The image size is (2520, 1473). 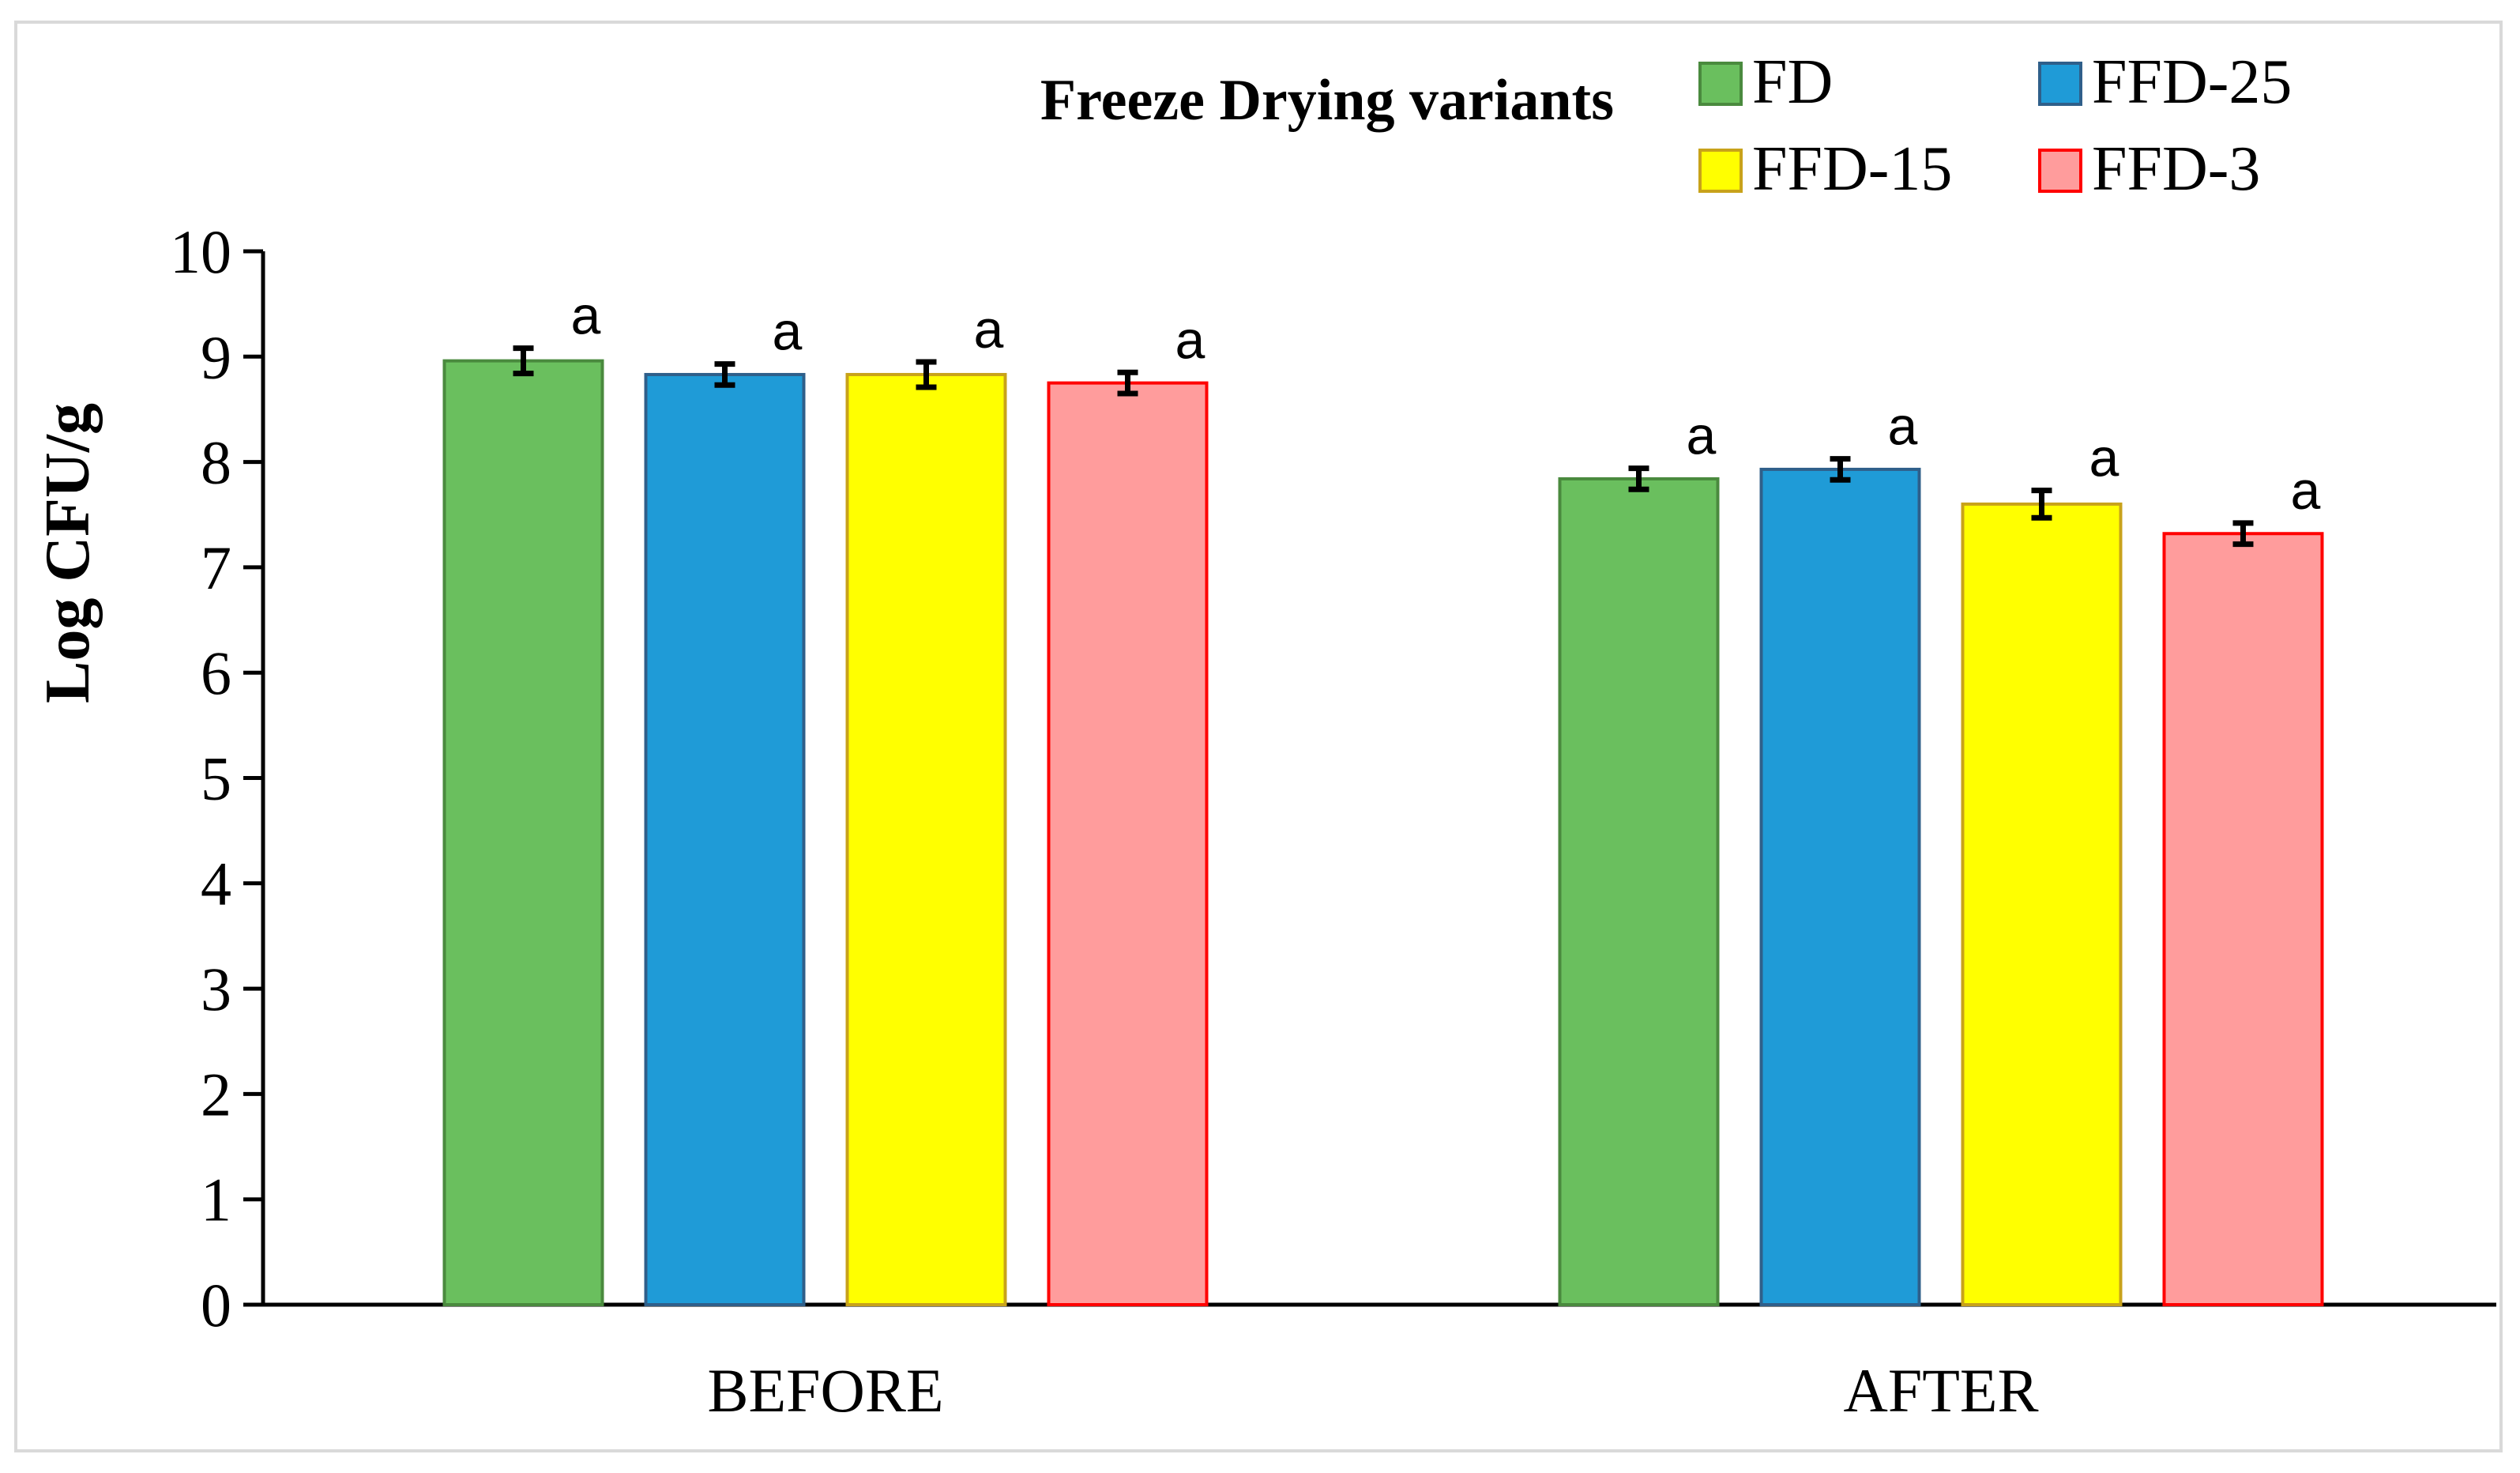 What do you see at coordinates (825, 1391) in the screenshot?
I see `x-tick-label: BEFORE` at bounding box center [825, 1391].